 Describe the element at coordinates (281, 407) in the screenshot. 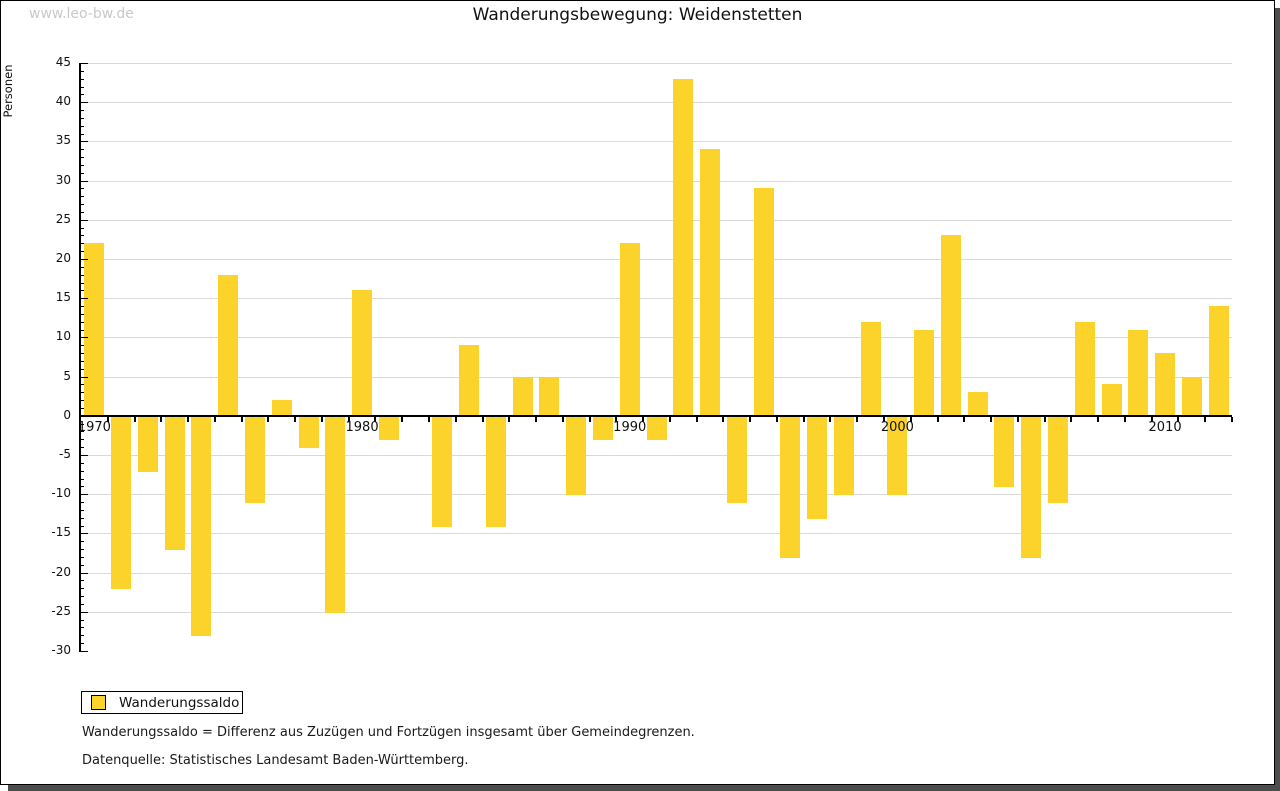

I see `bar-1977` at that location.